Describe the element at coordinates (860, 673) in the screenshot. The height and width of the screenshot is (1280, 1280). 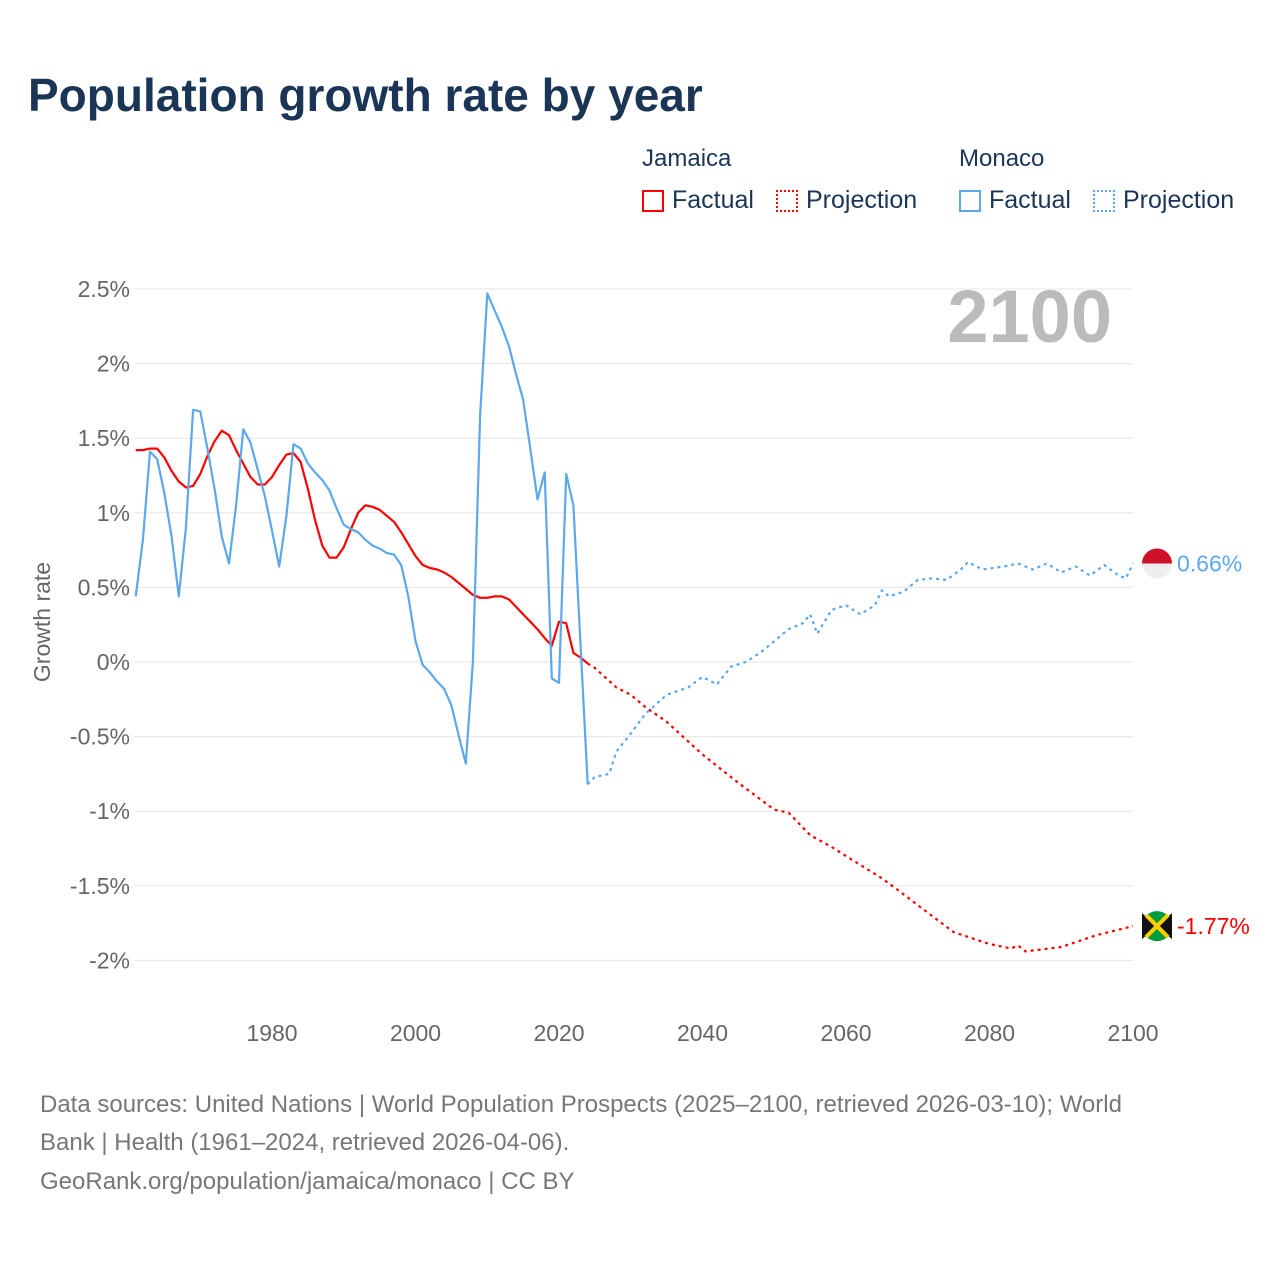
I see `series-line-monaco-projection` at that location.